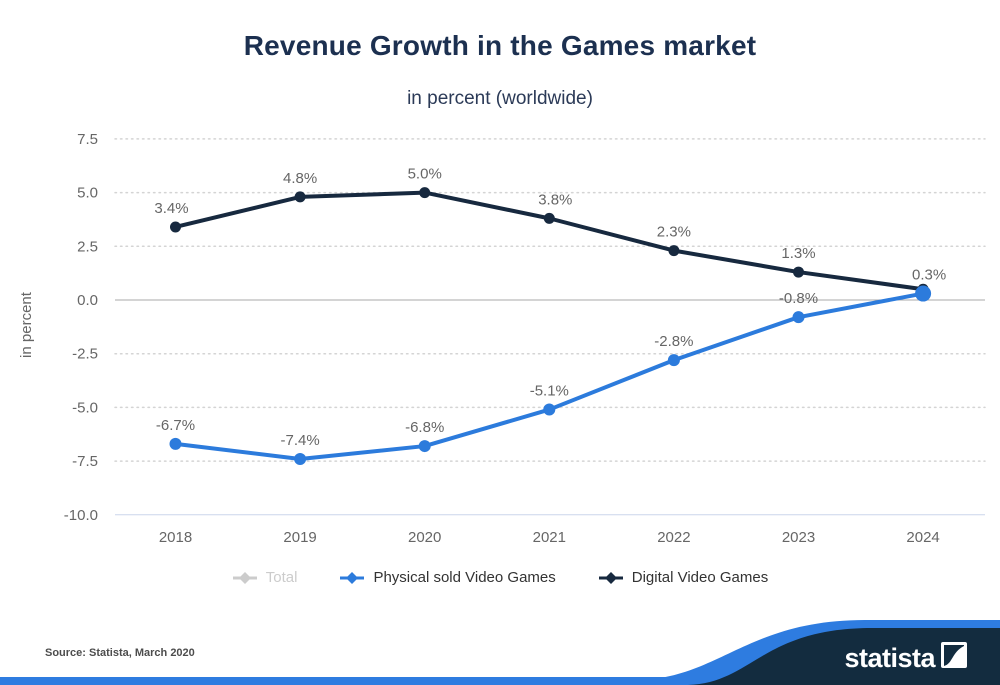 The width and height of the screenshot is (1000, 685). I want to click on data-label: 1.3%, so click(798, 253).